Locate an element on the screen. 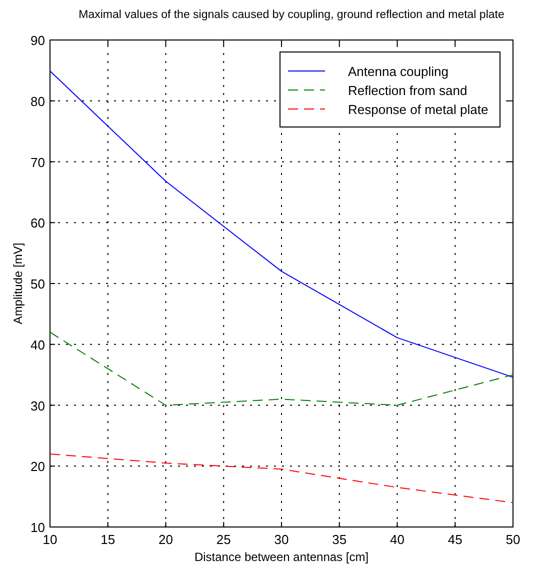 The height and width of the screenshot is (579, 554). legend-label: Response of metal plate is located at coordinates (418, 109).